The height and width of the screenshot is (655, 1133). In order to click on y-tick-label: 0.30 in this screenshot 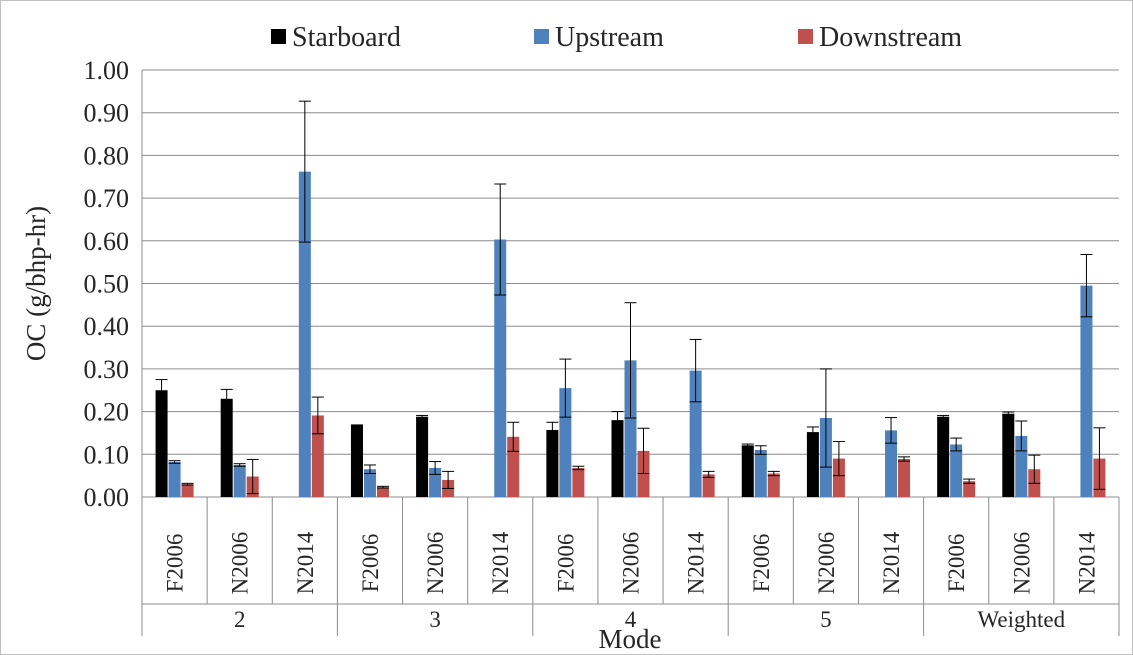, I will do `click(107, 369)`.